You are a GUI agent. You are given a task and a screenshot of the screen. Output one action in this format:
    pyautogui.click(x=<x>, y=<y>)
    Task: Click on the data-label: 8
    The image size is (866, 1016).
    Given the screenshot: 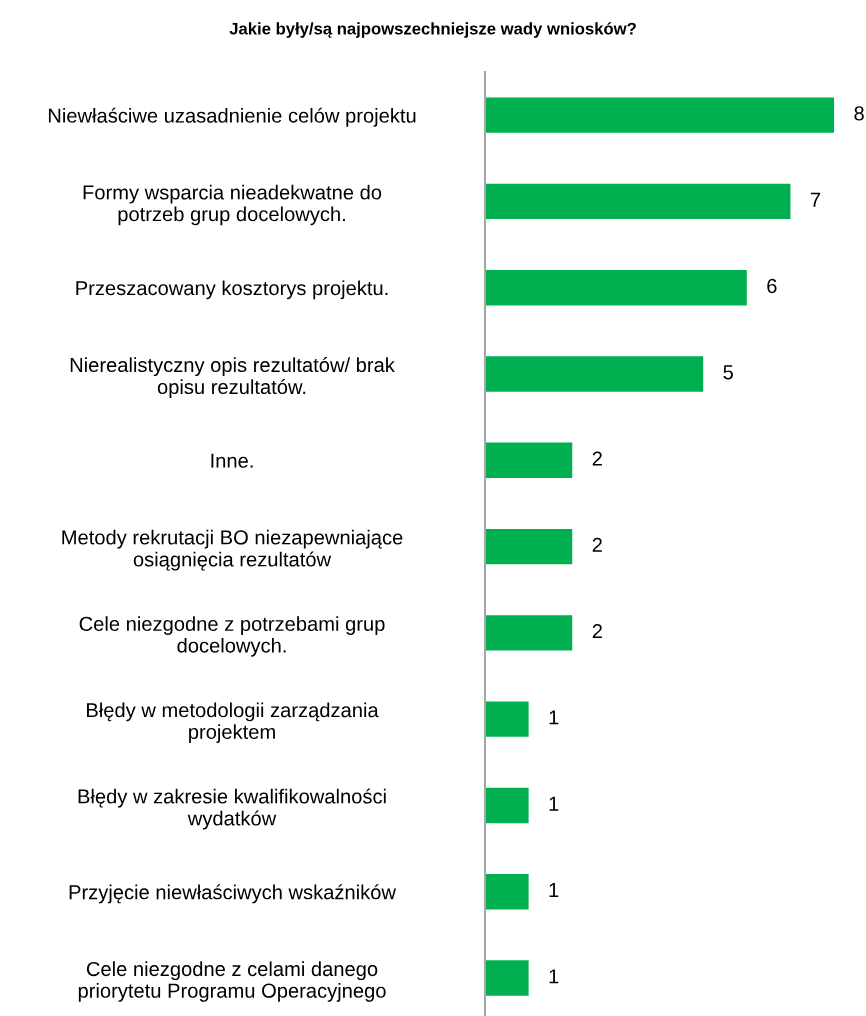 What is the action you would take?
    pyautogui.click(x=859, y=113)
    